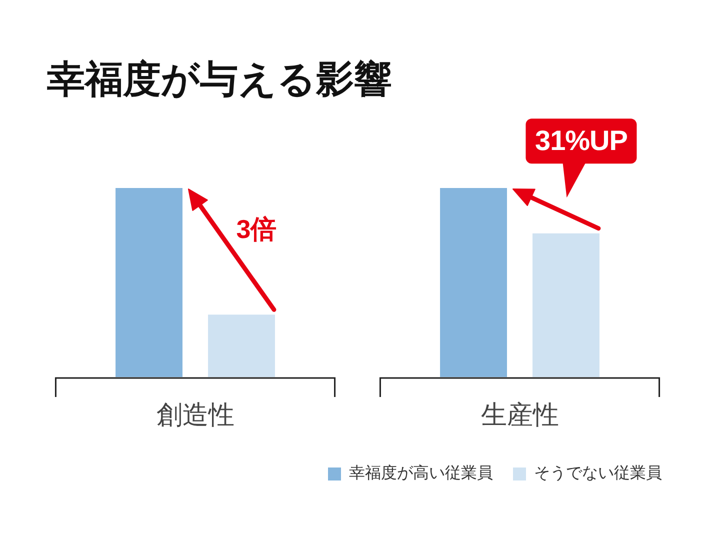 The image size is (720, 540). Describe the element at coordinates (256, 229) in the screenshot. I see `annotation: 3倍` at that location.